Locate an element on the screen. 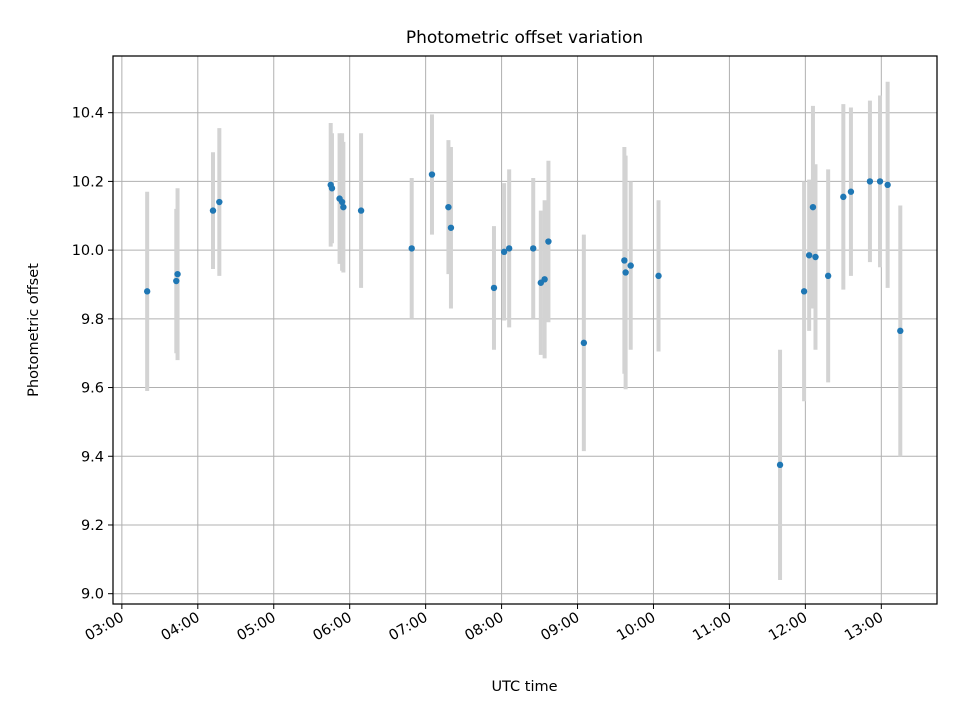  y-tick-label: 9.2 is located at coordinates (92, 526).